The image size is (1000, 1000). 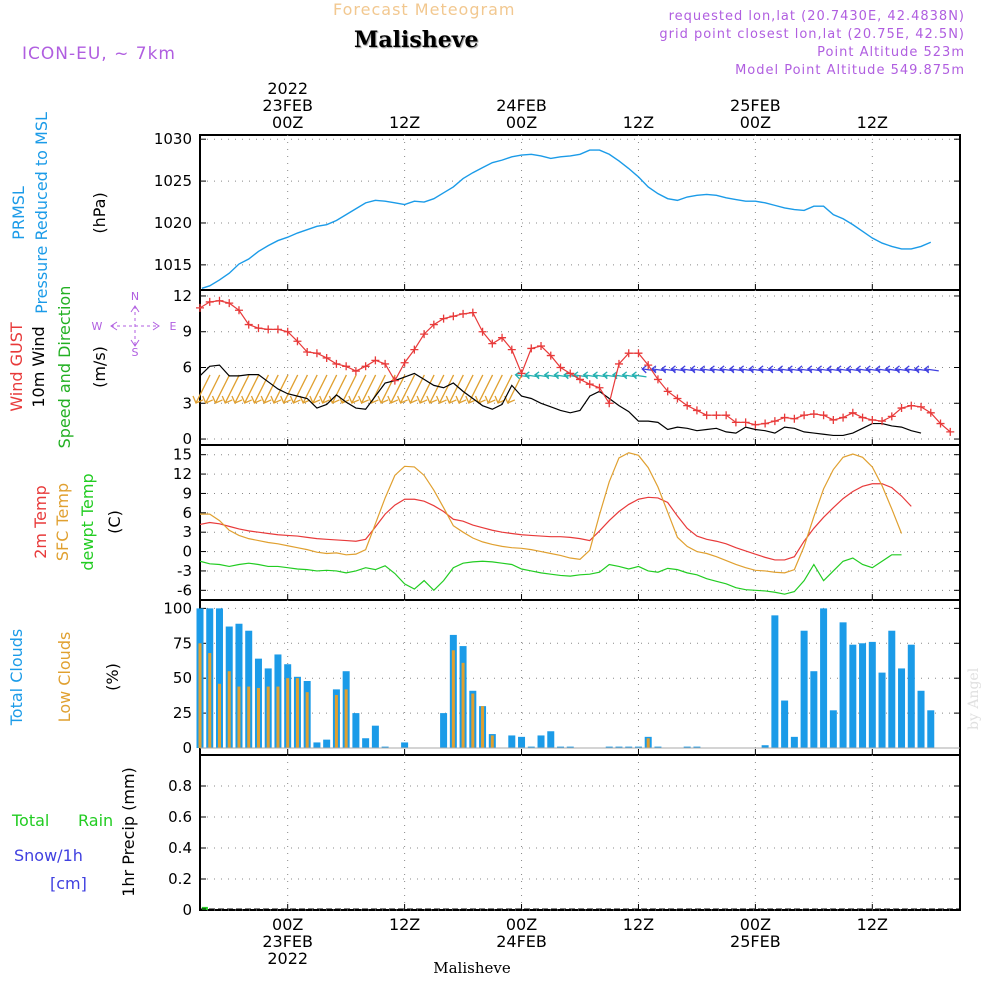 I want to click on pressure-label: PRMSL, so click(x=18, y=213).